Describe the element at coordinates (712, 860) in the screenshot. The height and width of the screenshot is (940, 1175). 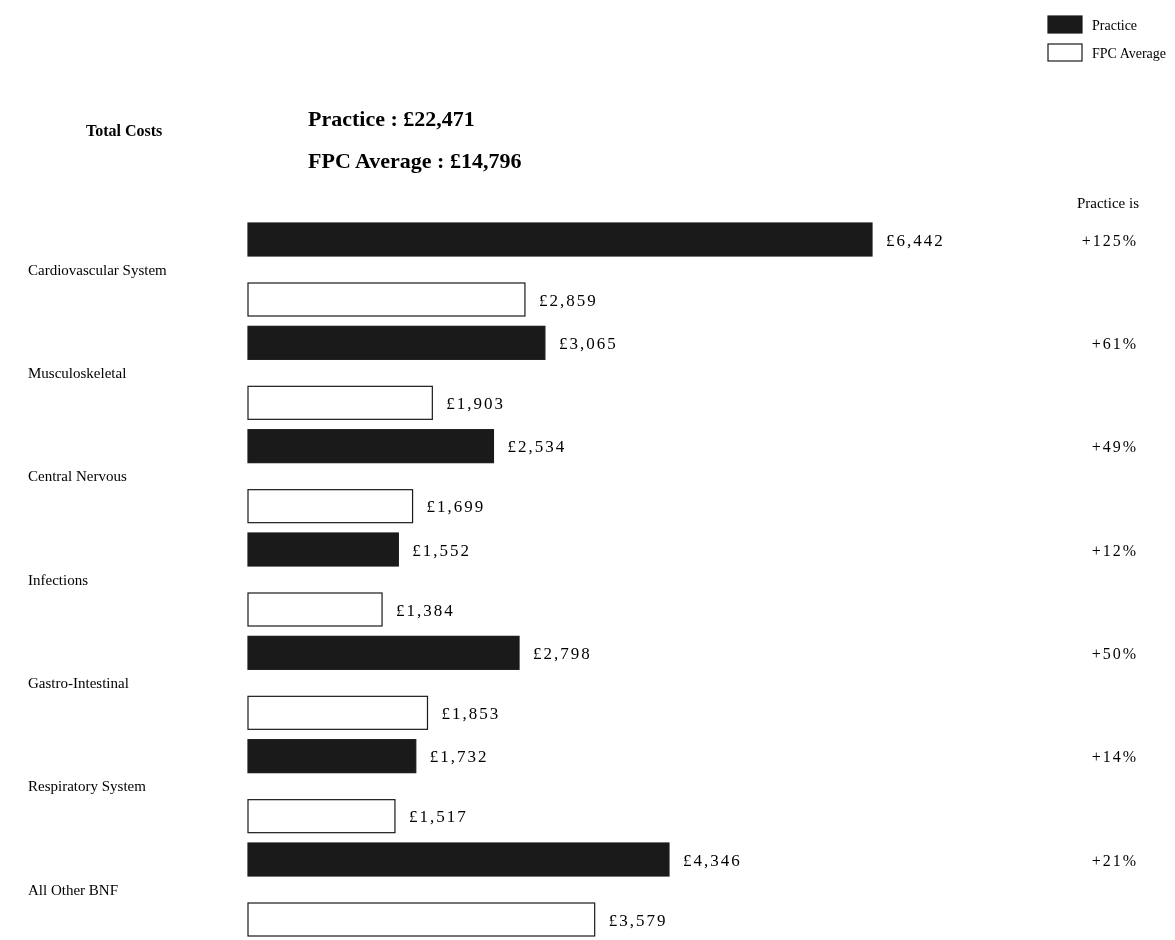
I see `data-label: £4,346` at that location.